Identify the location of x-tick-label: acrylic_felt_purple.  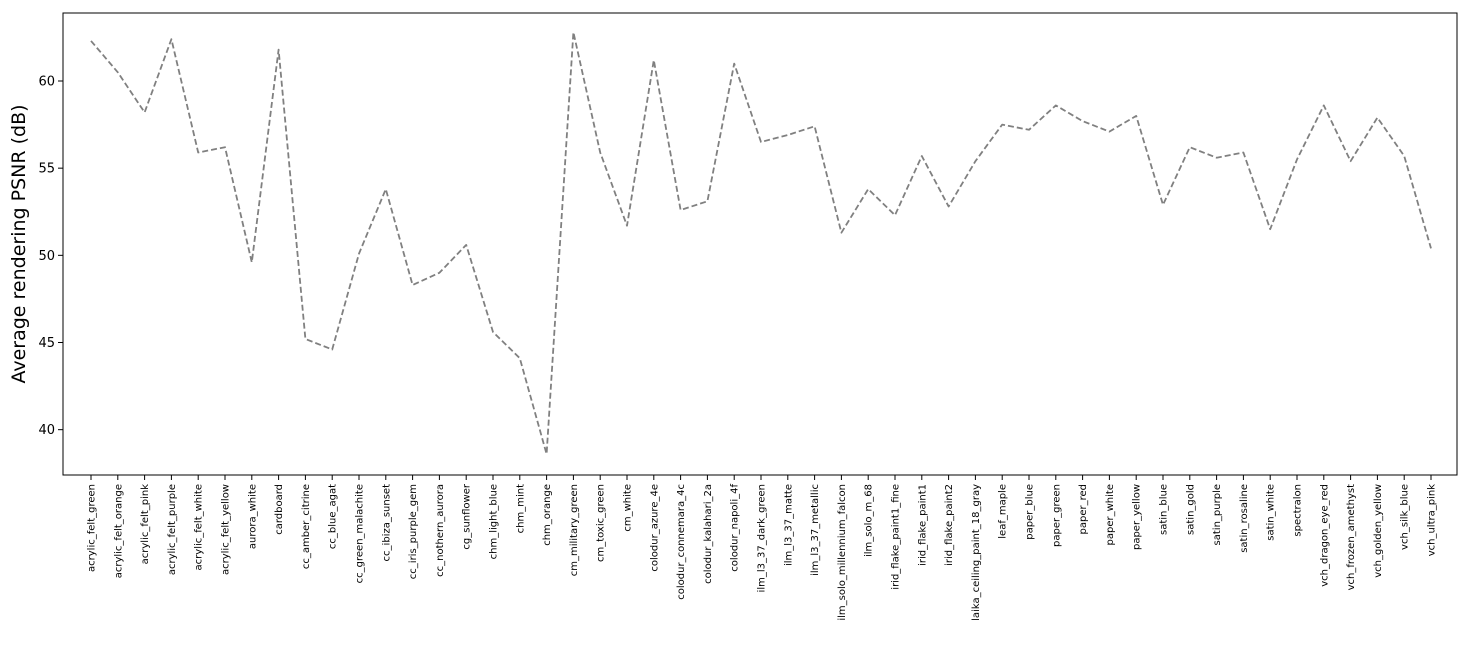
(172, 529).